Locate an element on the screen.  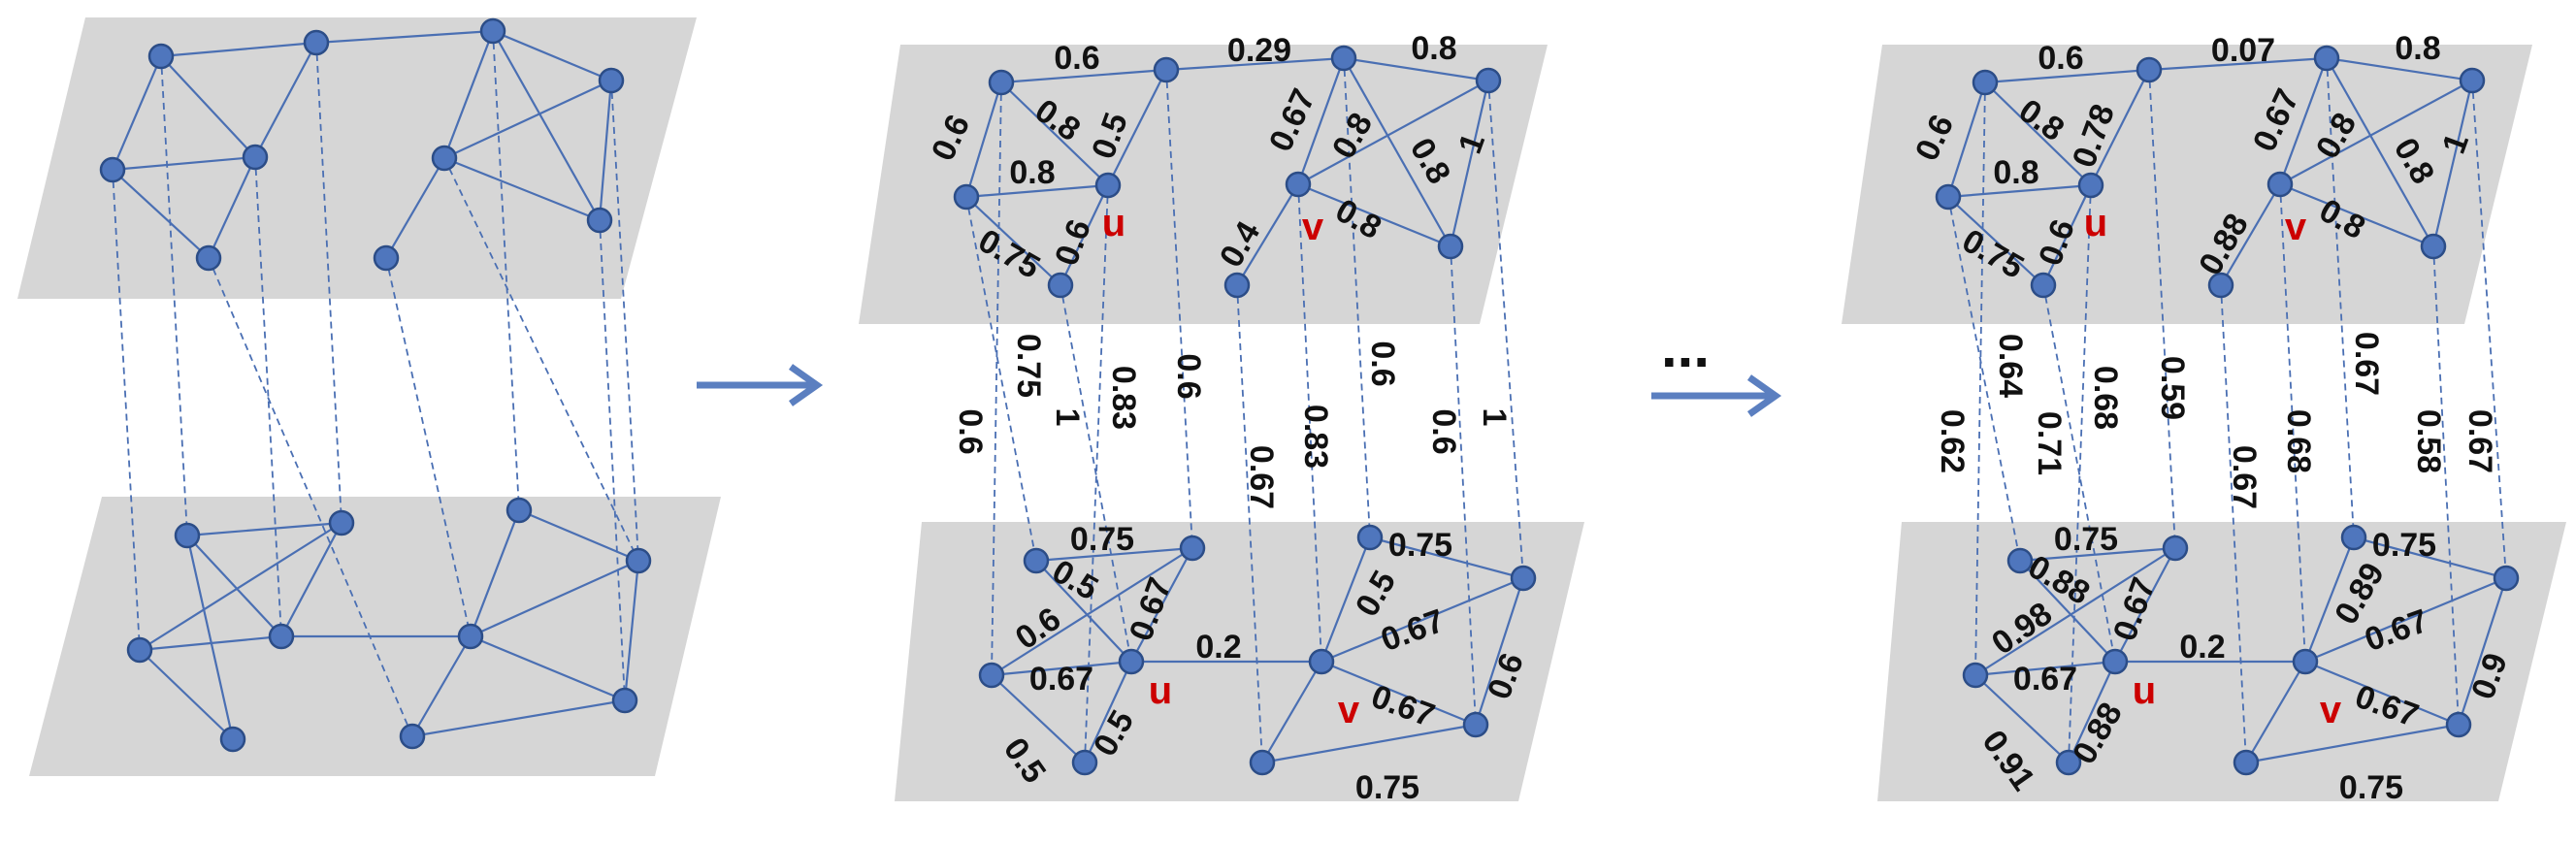
panel2-inter-weight-label-0: 0.6 is located at coordinates (971, 431).